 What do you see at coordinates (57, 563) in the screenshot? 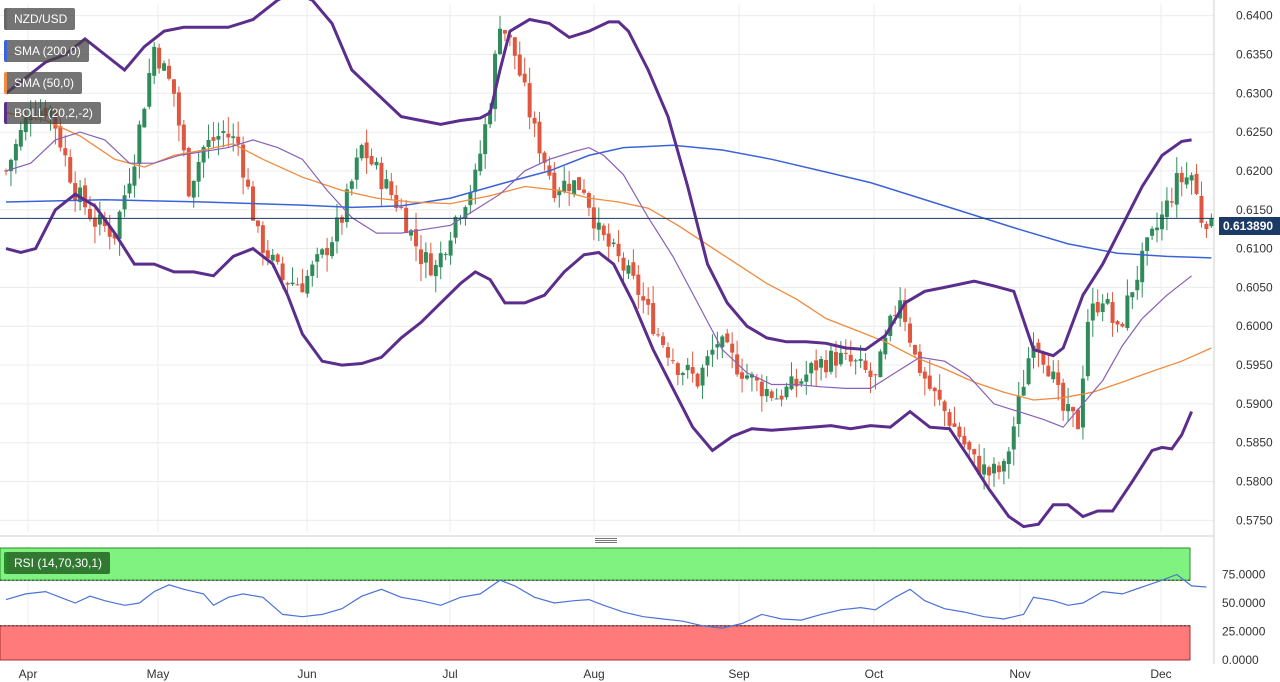
I see `rsi-label: RSI (14,70,30,1)` at bounding box center [57, 563].